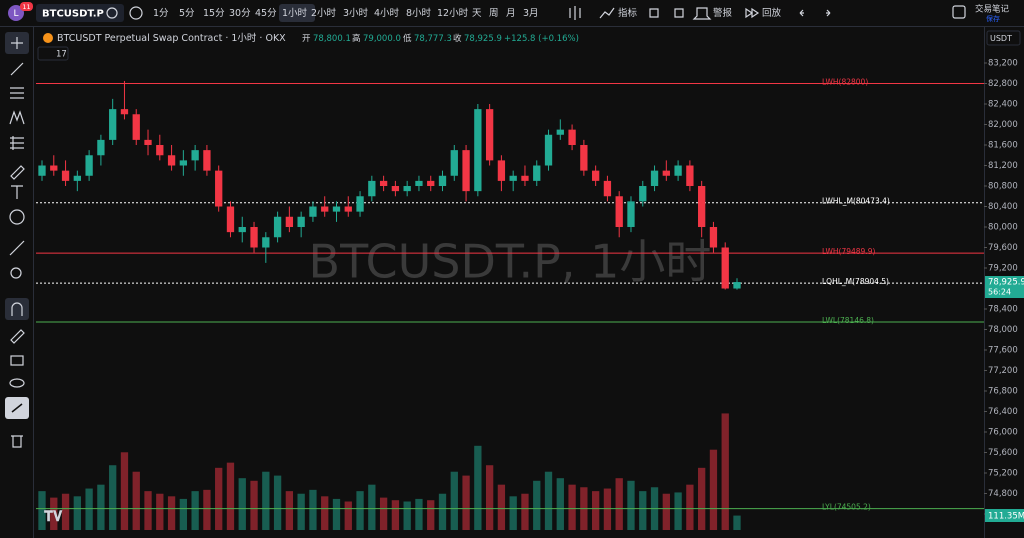  I want to click on badge, so click(26, 6).